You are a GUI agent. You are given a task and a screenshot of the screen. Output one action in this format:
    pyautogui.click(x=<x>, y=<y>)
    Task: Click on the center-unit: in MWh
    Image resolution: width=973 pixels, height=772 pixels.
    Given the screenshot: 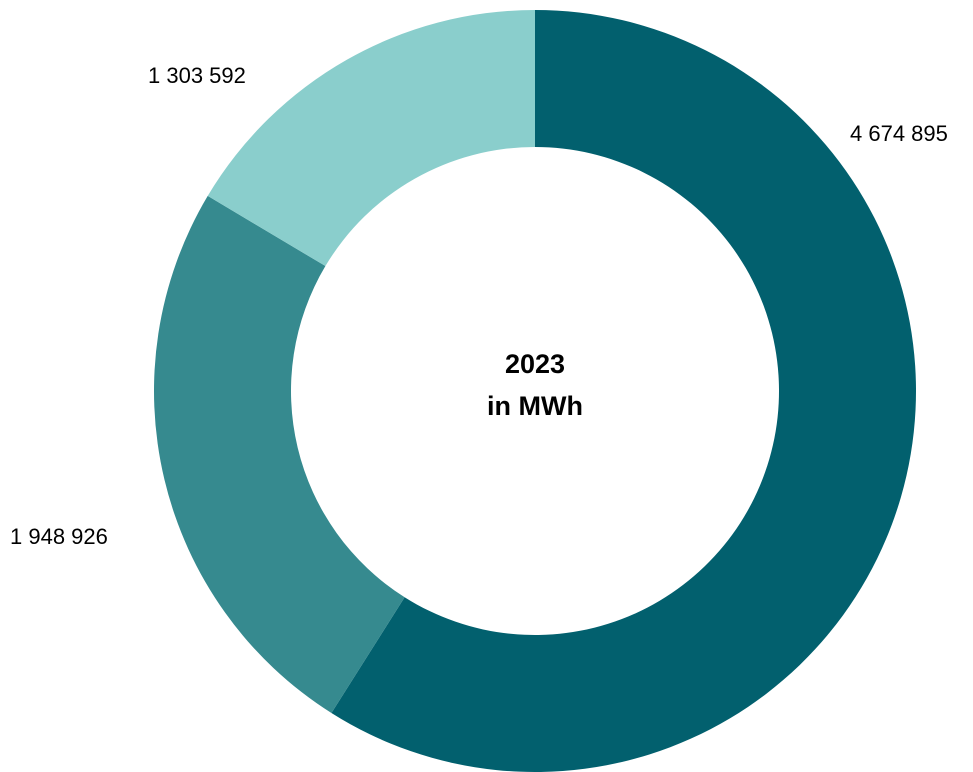 What is the action you would take?
    pyautogui.click(x=535, y=406)
    